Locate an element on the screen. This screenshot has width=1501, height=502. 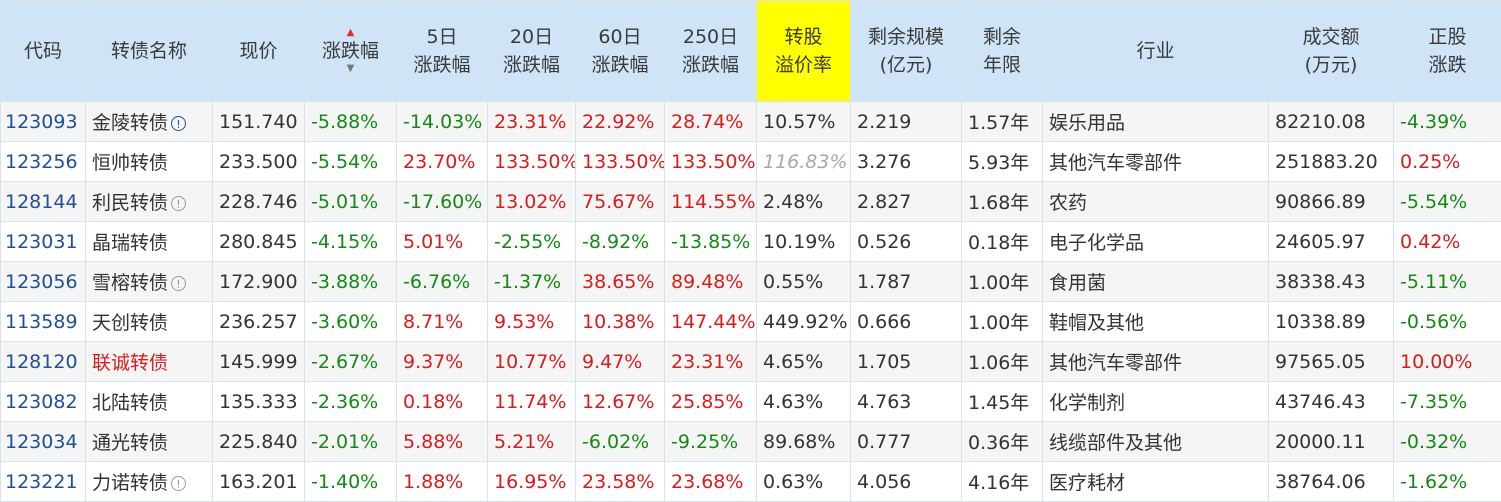
sort-down-icon: ▼ is located at coordinates (351, 69).